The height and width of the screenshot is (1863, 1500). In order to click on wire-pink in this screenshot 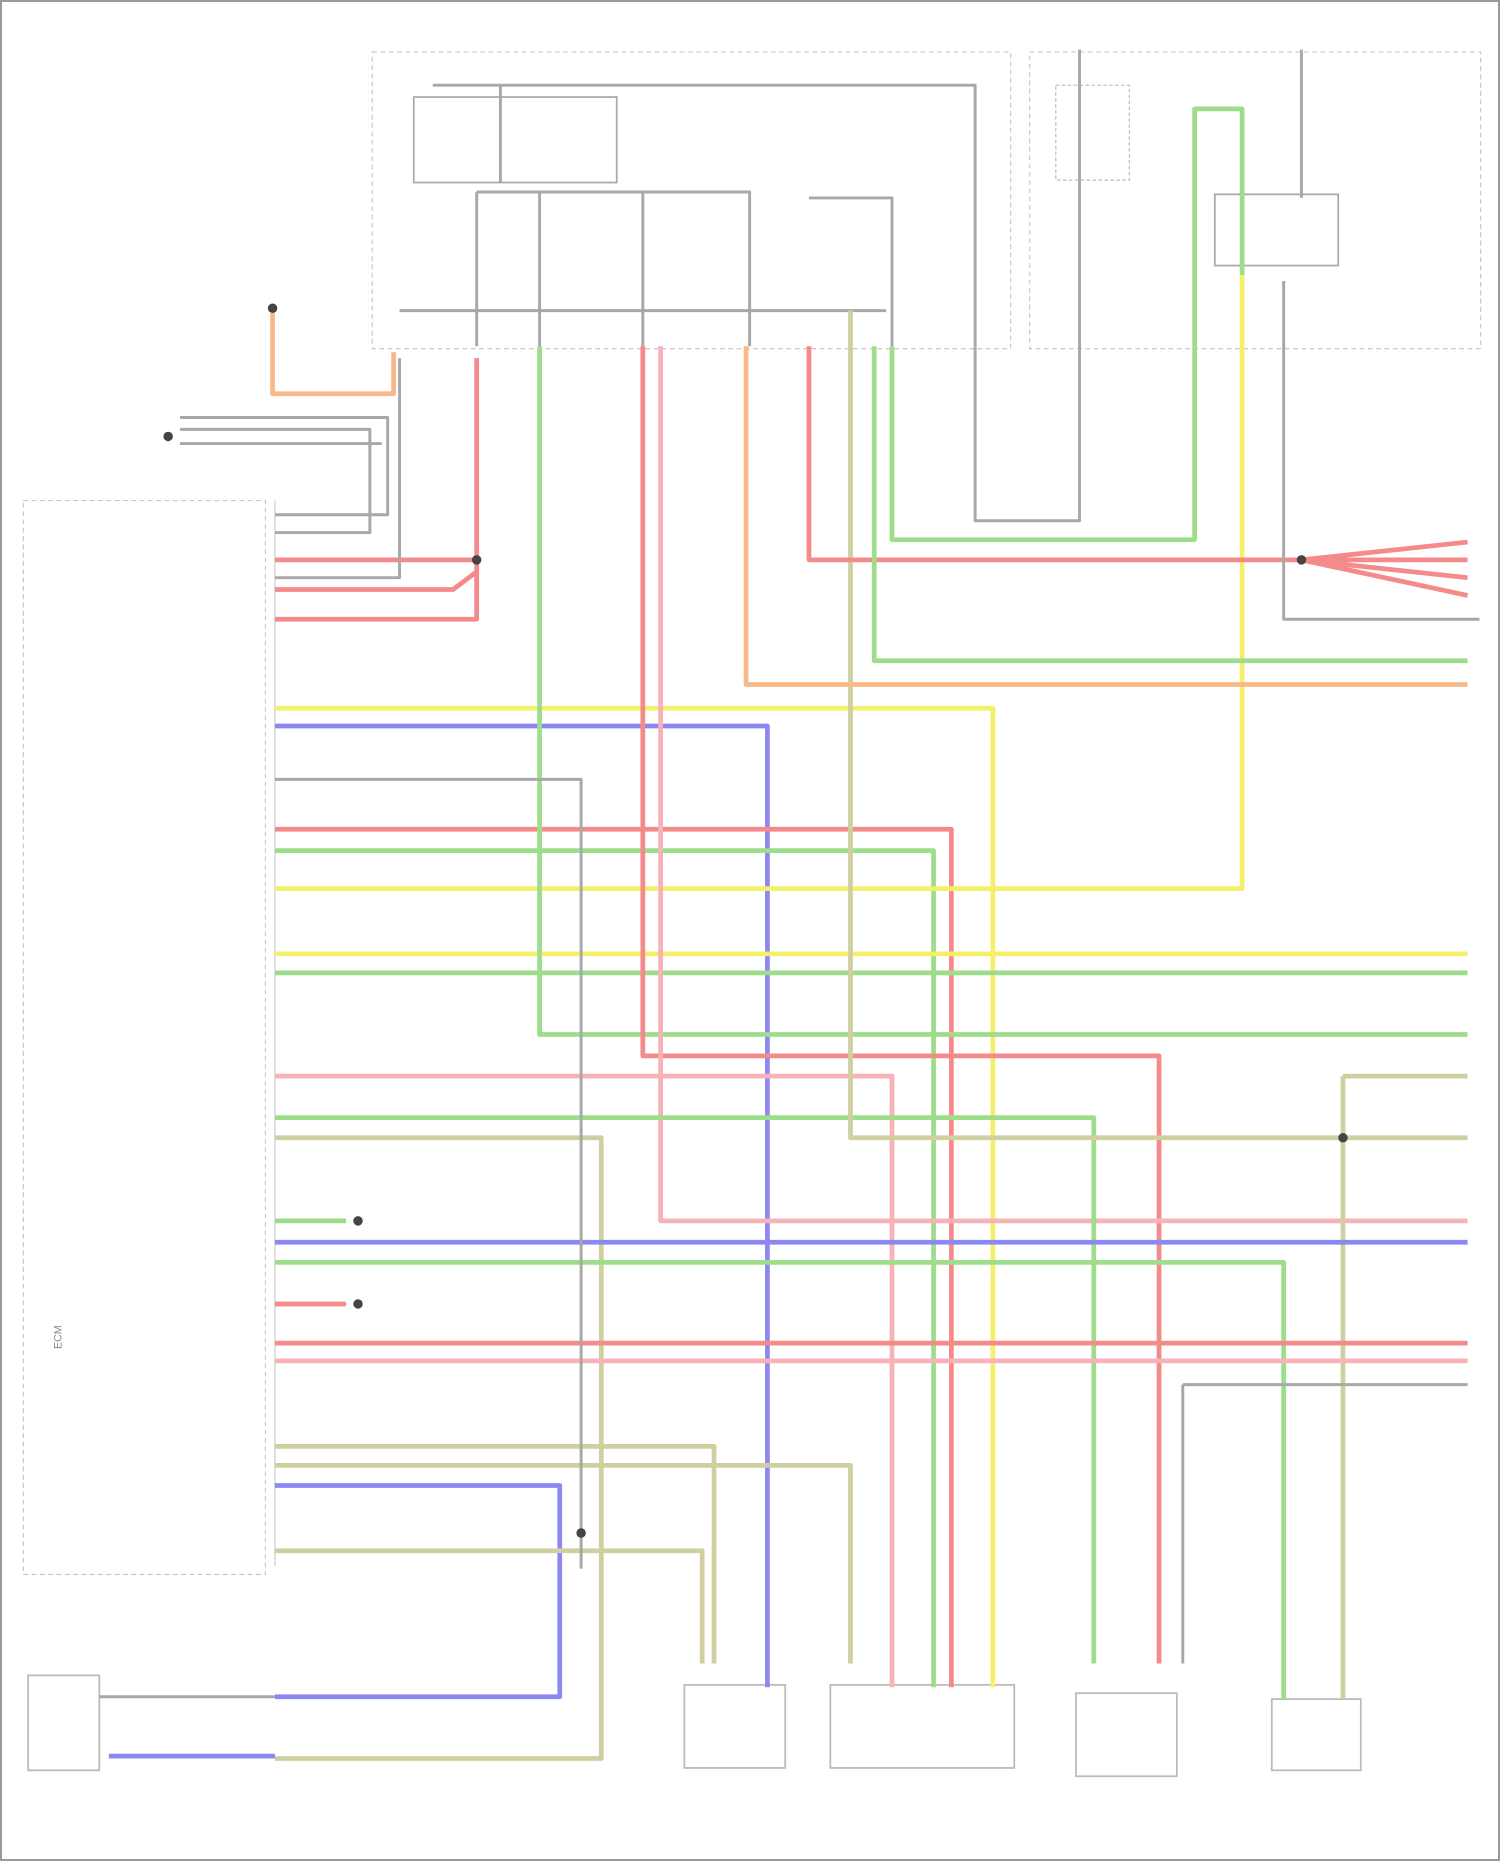, I will do `click(584, 1380)`.